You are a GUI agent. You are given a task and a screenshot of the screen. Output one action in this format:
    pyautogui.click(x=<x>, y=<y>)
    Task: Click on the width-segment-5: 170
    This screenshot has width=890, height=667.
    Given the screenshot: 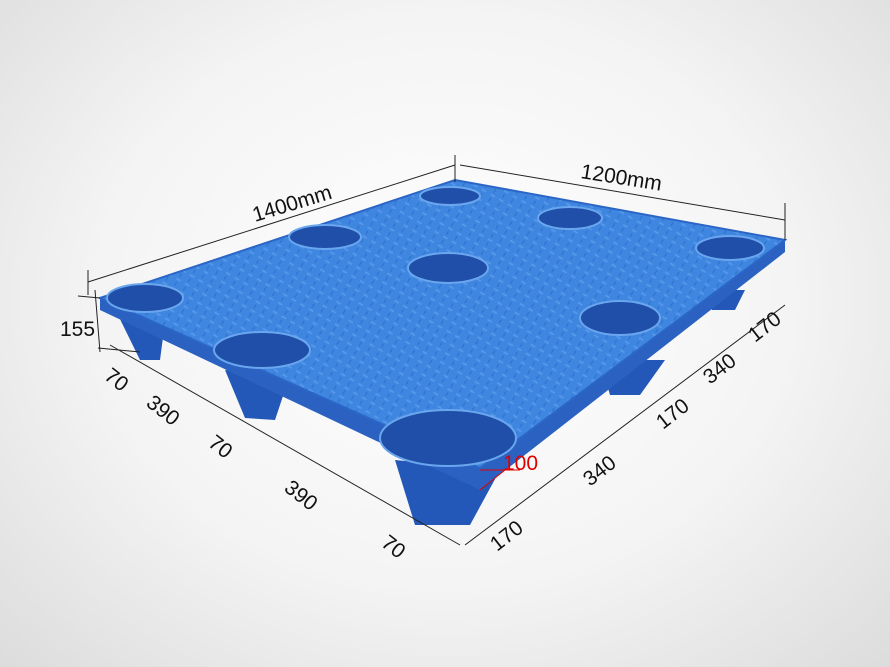 What is the action you would take?
    pyautogui.click(x=765, y=327)
    